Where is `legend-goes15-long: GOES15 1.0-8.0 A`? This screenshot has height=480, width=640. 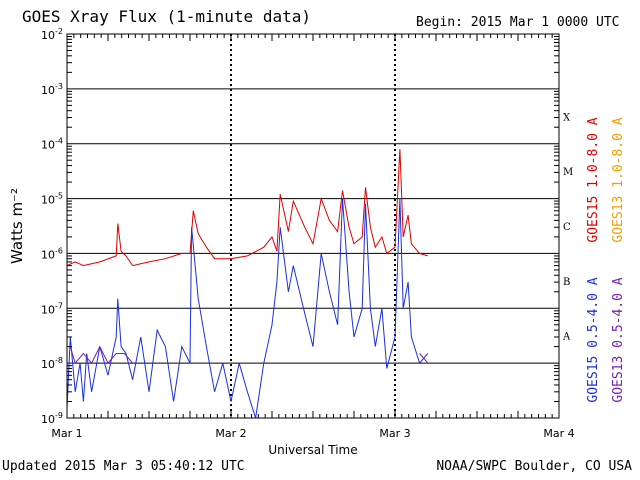 legend-goes15-long: GOES15 1.0-8.0 A is located at coordinates (593, 179).